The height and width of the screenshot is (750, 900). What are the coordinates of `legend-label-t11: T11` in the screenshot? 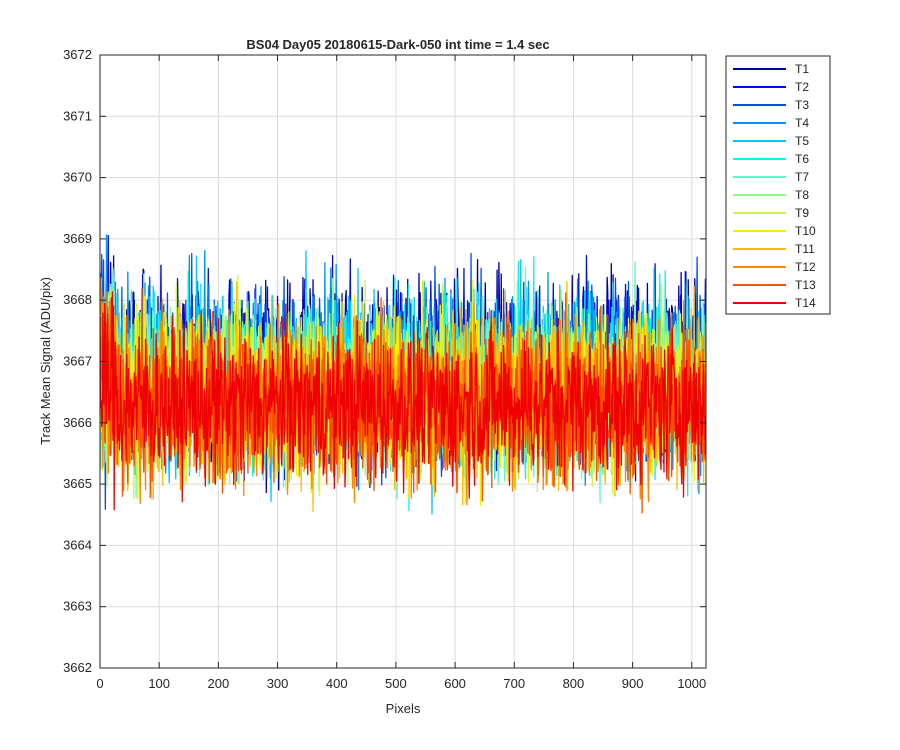 It's located at (805, 249).